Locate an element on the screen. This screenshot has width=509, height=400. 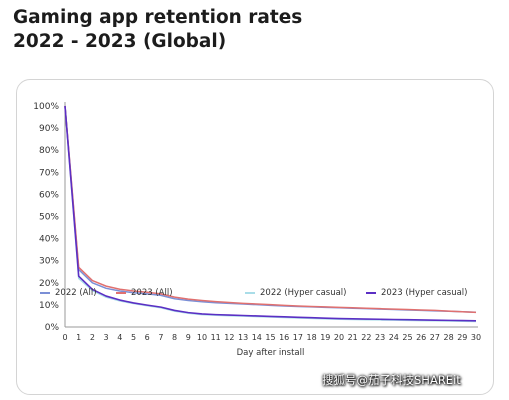
y-tick-label: 40% is located at coordinates (49, 240).